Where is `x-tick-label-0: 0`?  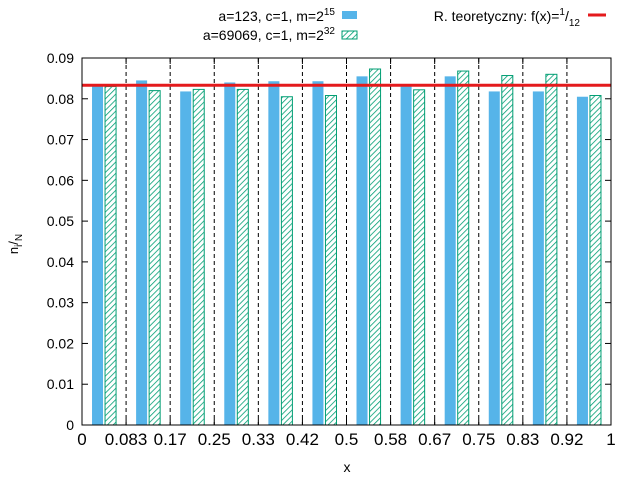 x-tick-label-0: 0 is located at coordinates (81, 439).